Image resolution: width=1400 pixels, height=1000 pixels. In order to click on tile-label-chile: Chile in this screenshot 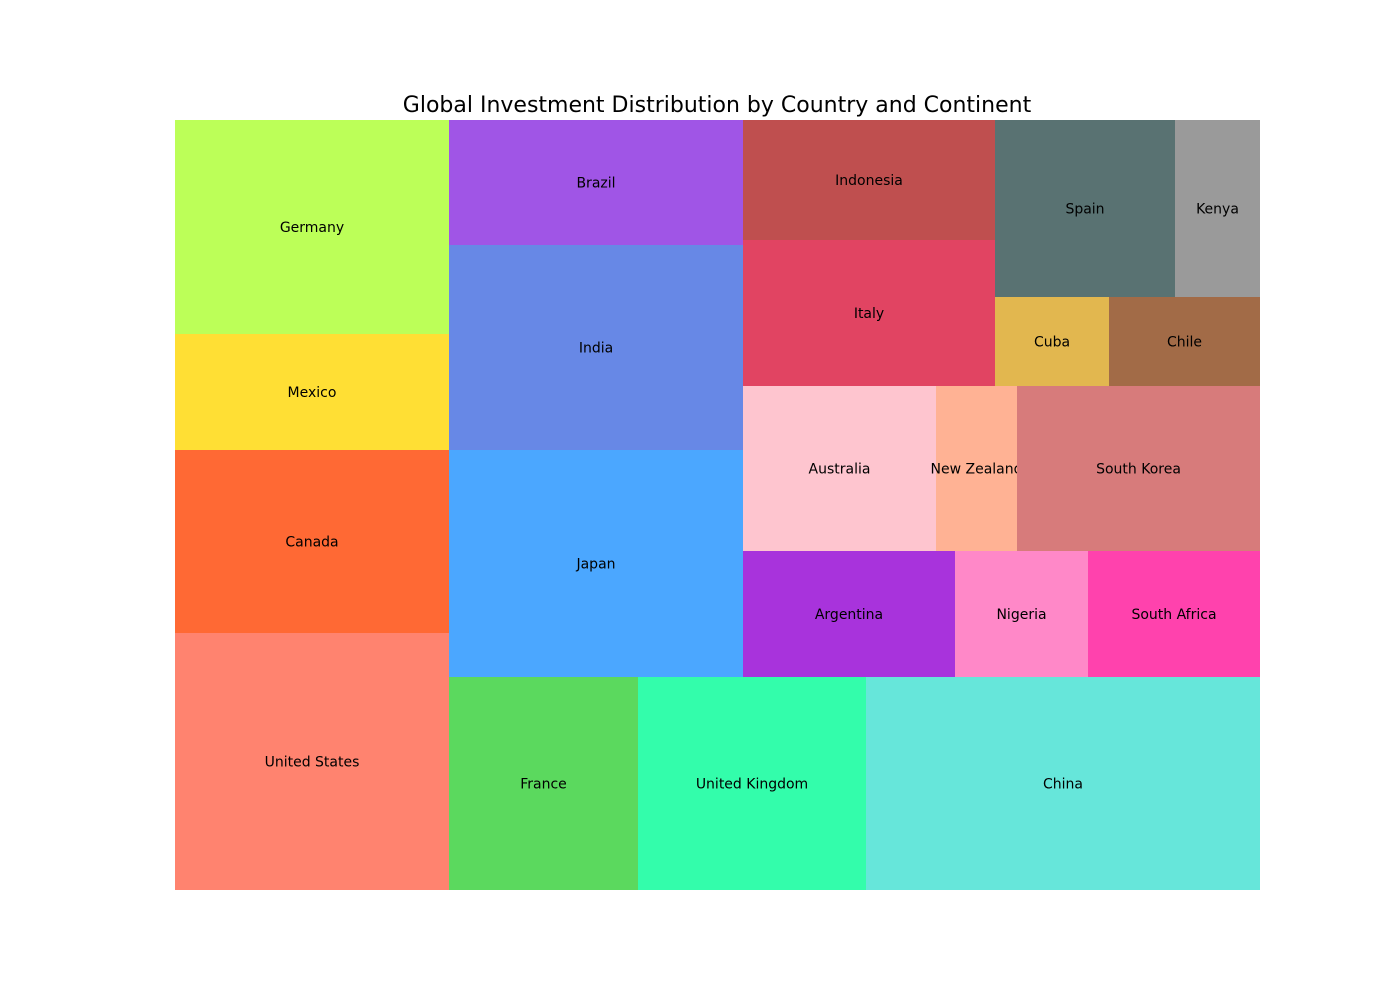, I will do `click(1184, 343)`.